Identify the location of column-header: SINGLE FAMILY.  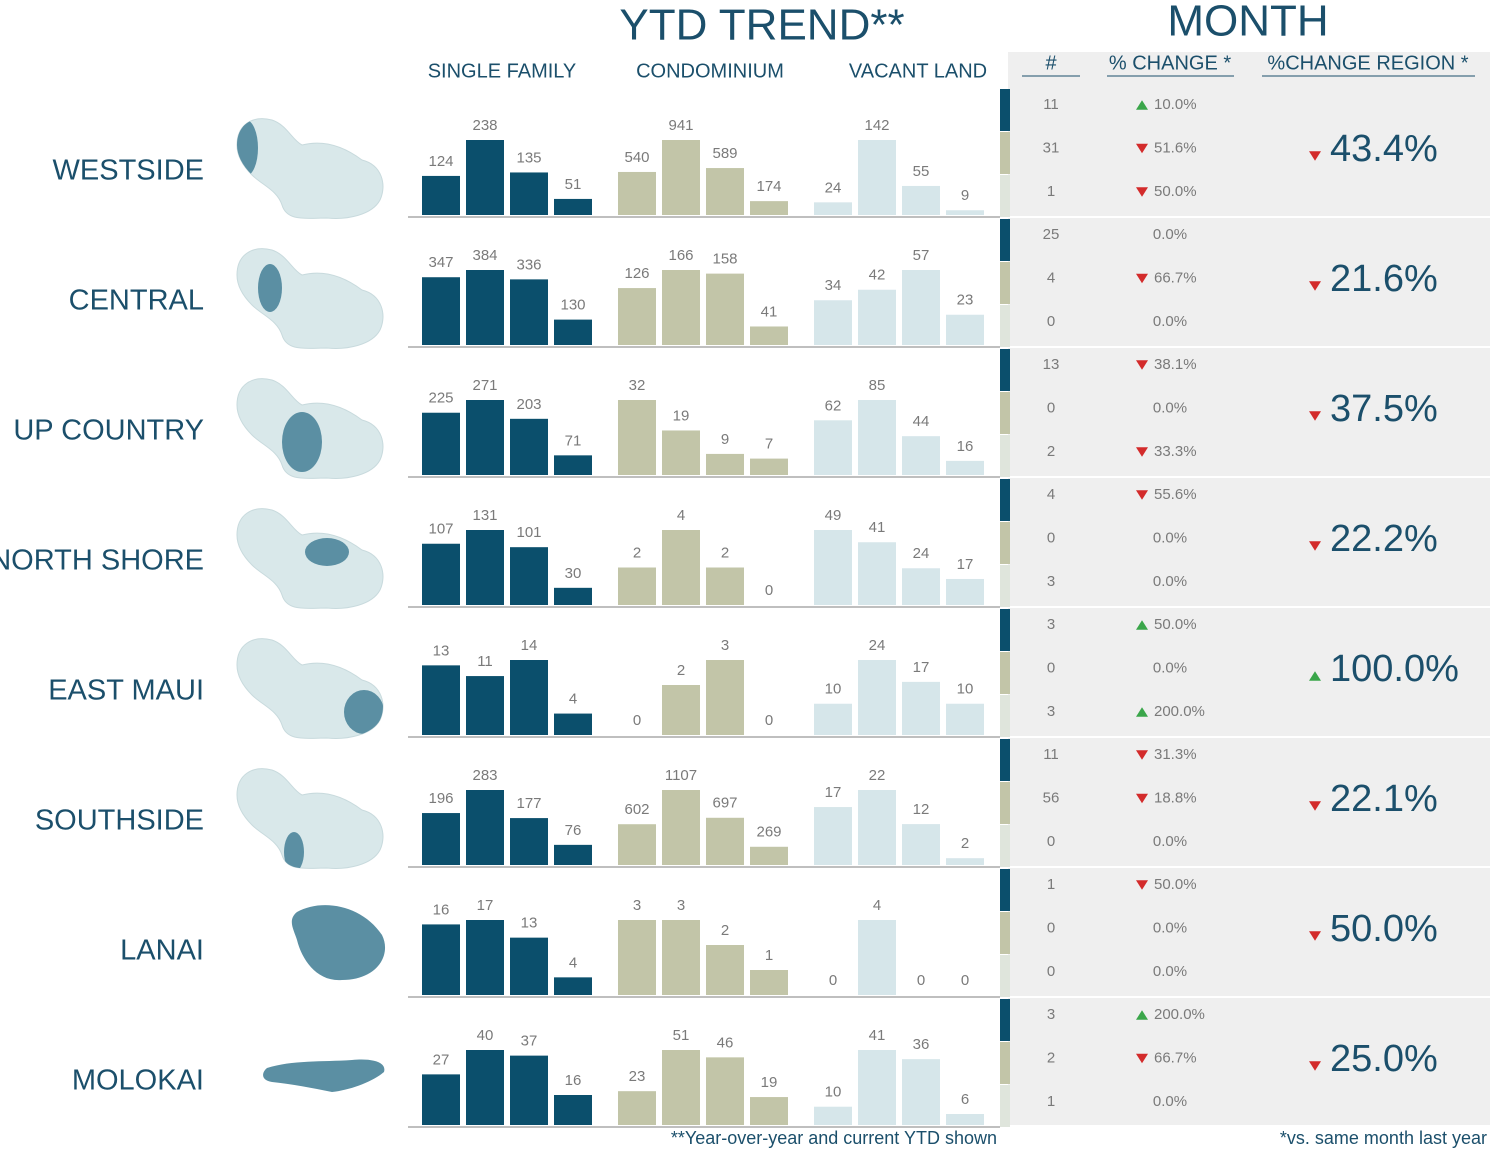
(502, 71).